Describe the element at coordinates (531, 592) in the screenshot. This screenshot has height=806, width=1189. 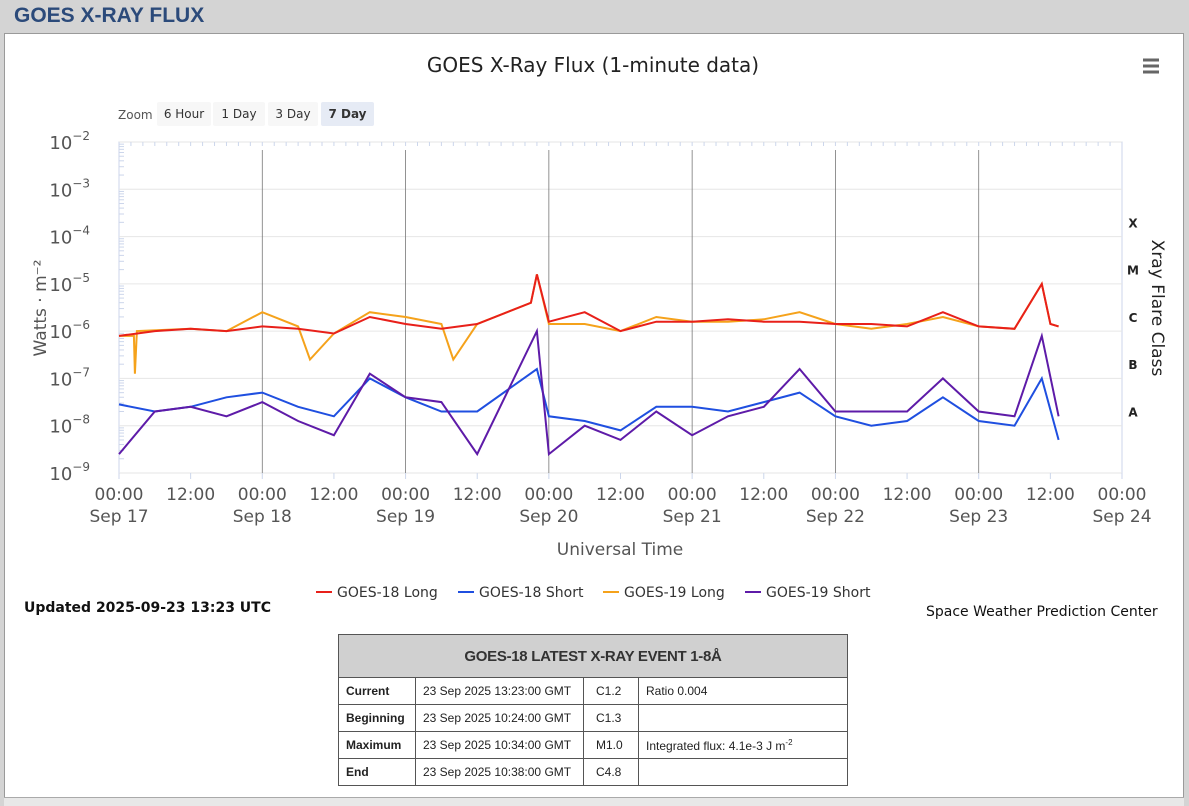
I see `legend-label: GOES-18 Short` at that location.